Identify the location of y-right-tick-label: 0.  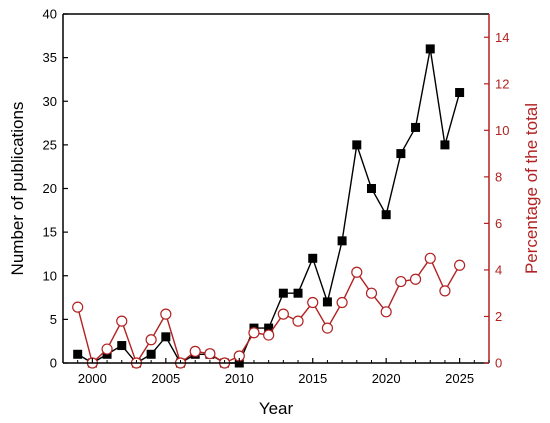
(498, 363).